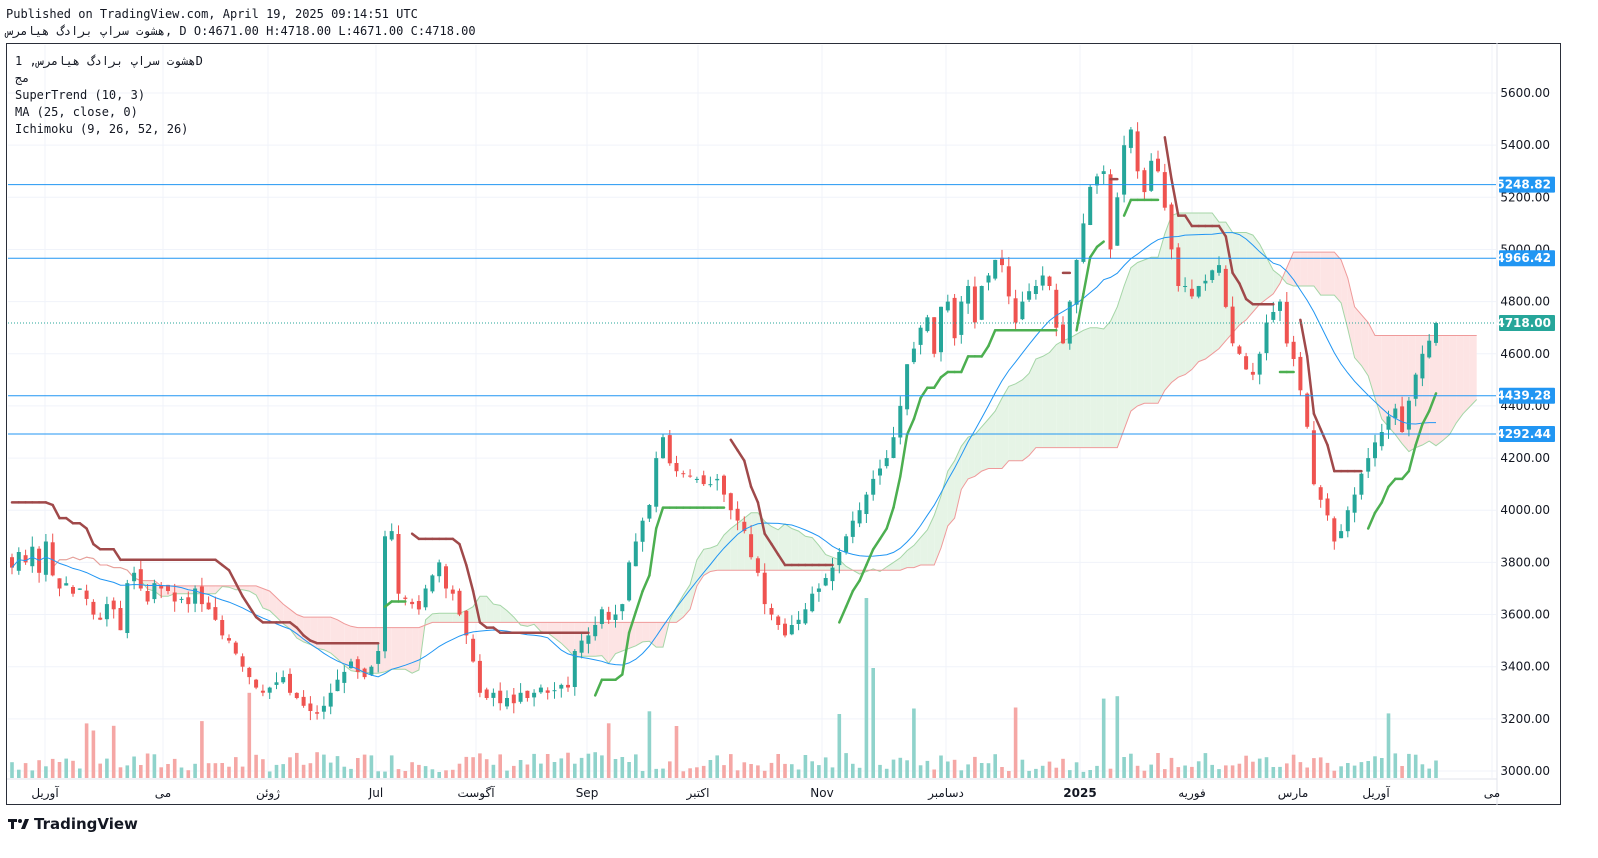  What do you see at coordinates (1492, 793) in the screenshot?
I see `time-tick-label: می` at bounding box center [1492, 793].